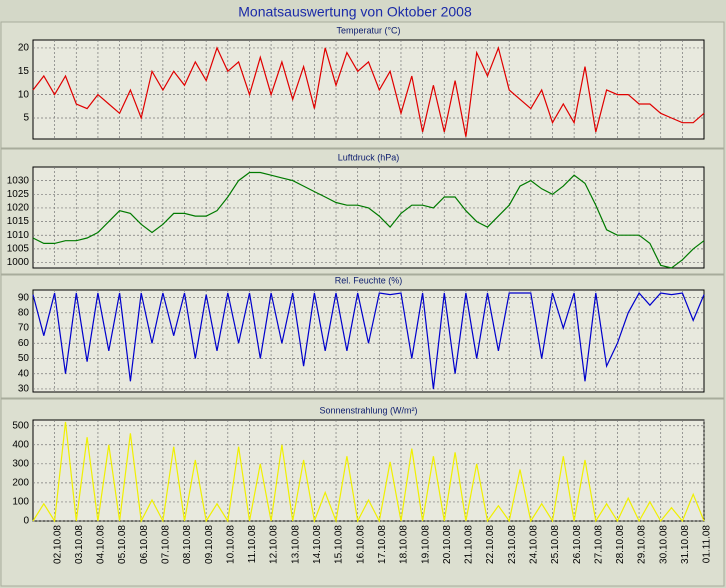 The image size is (726, 588). I want to click on y-tick-label: 500, so click(20, 425).